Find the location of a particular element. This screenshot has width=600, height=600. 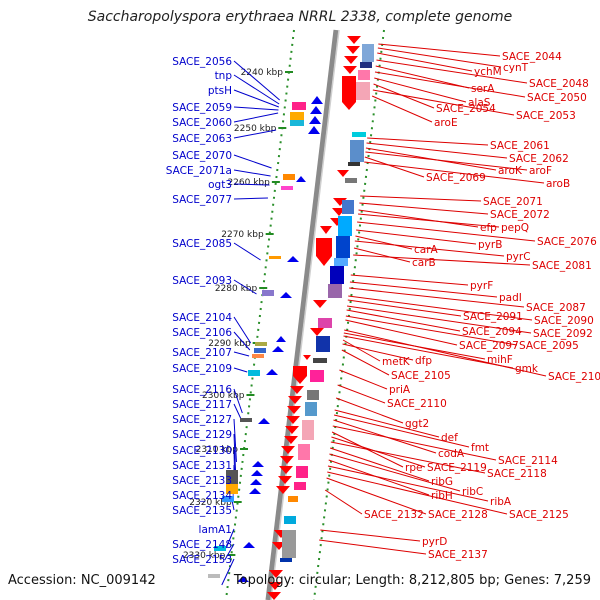

right-gene-label: pyrD is located at coordinates (434, 542).